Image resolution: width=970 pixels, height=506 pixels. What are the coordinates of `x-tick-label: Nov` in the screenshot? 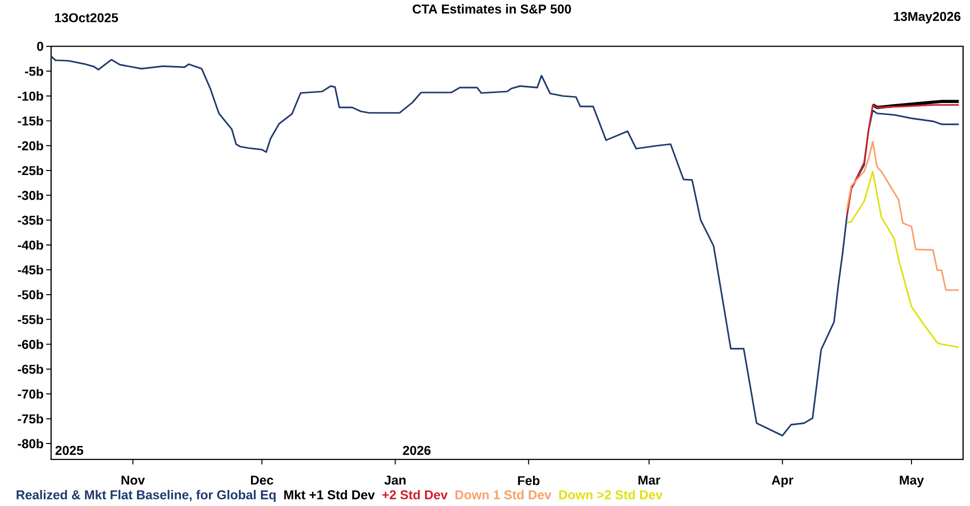 It's located at (133, 480).